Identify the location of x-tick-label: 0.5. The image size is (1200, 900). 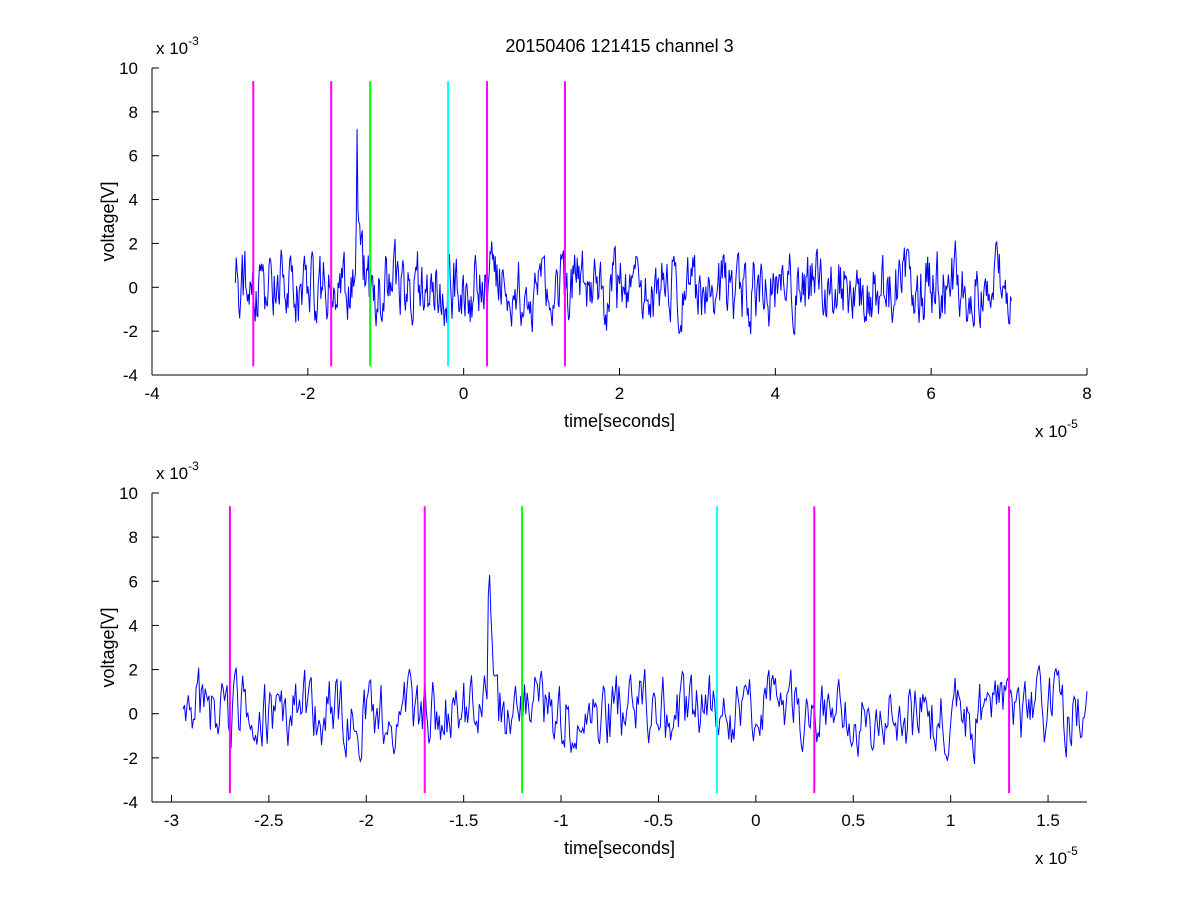
(853, 820).